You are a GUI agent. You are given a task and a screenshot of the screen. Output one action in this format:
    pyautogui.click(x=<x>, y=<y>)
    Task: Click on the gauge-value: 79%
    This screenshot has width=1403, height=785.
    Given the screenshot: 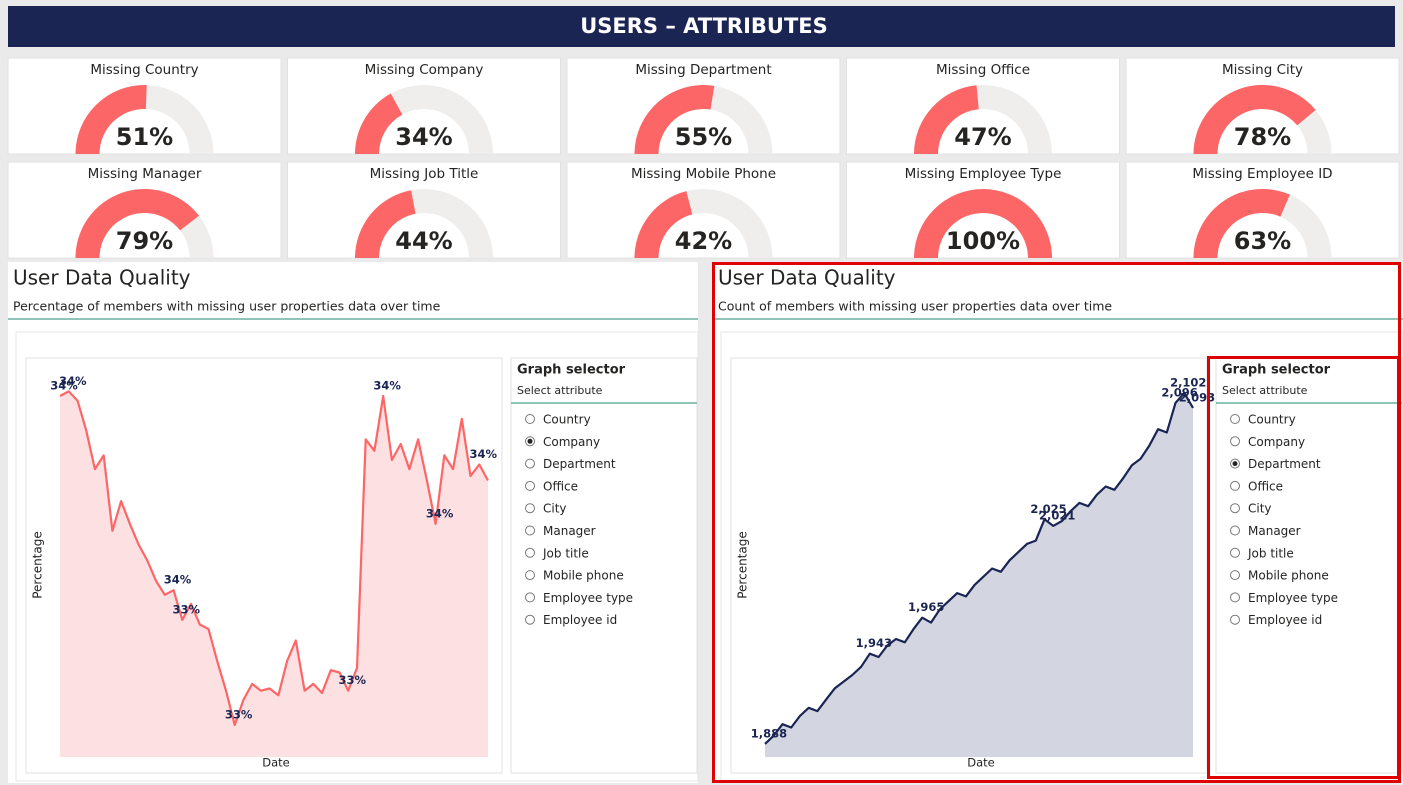 What is the action you would take?
    pyautogui.click(x=144, y=241)
    